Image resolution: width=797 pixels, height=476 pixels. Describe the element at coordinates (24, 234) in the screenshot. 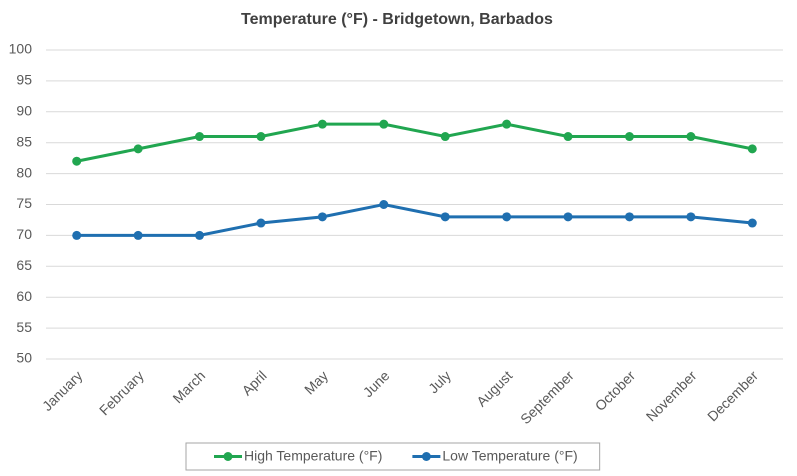

I see `y-tick-label: 70` at that location.